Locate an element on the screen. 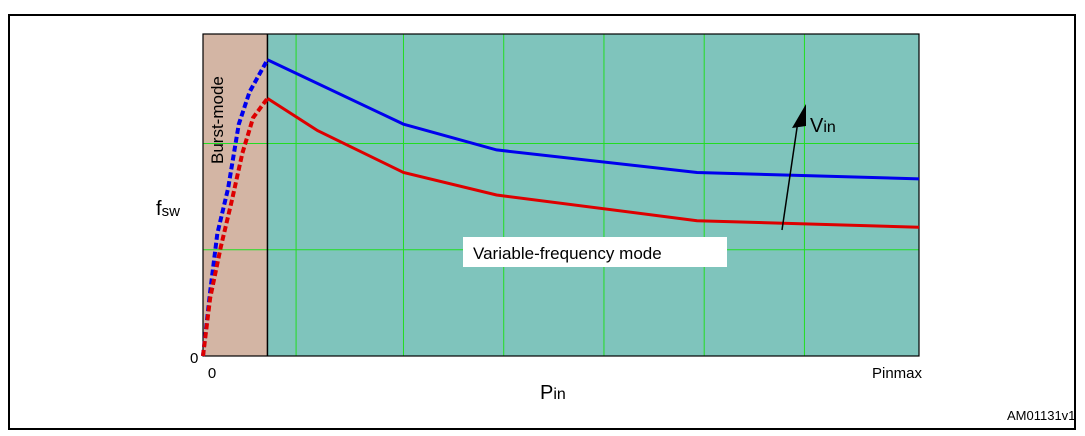  vfm-label: Variable-frequency mode is located at coordinates (567, 253).